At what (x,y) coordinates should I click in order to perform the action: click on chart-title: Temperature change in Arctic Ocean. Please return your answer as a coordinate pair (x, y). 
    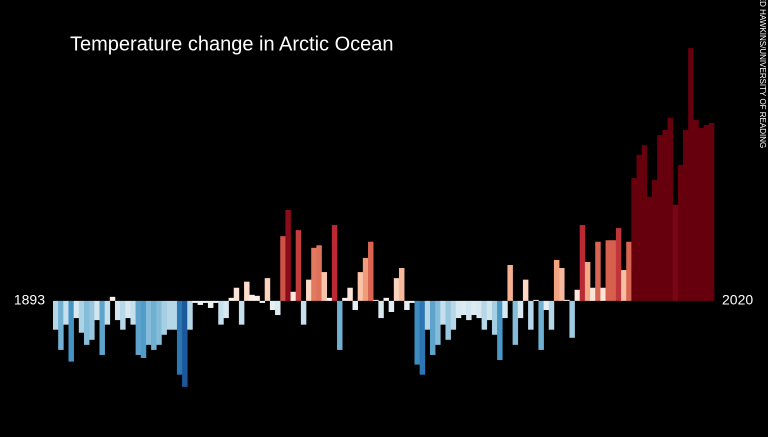
    Looking at the image, I should click on (232, 44).